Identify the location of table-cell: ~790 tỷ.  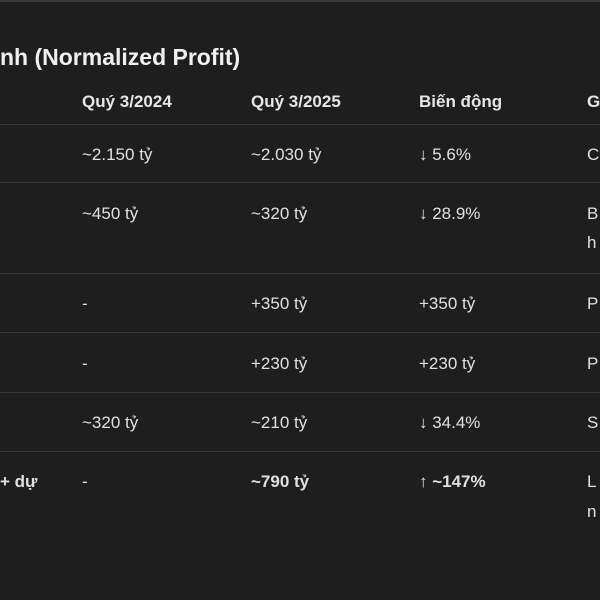
(280, 481).